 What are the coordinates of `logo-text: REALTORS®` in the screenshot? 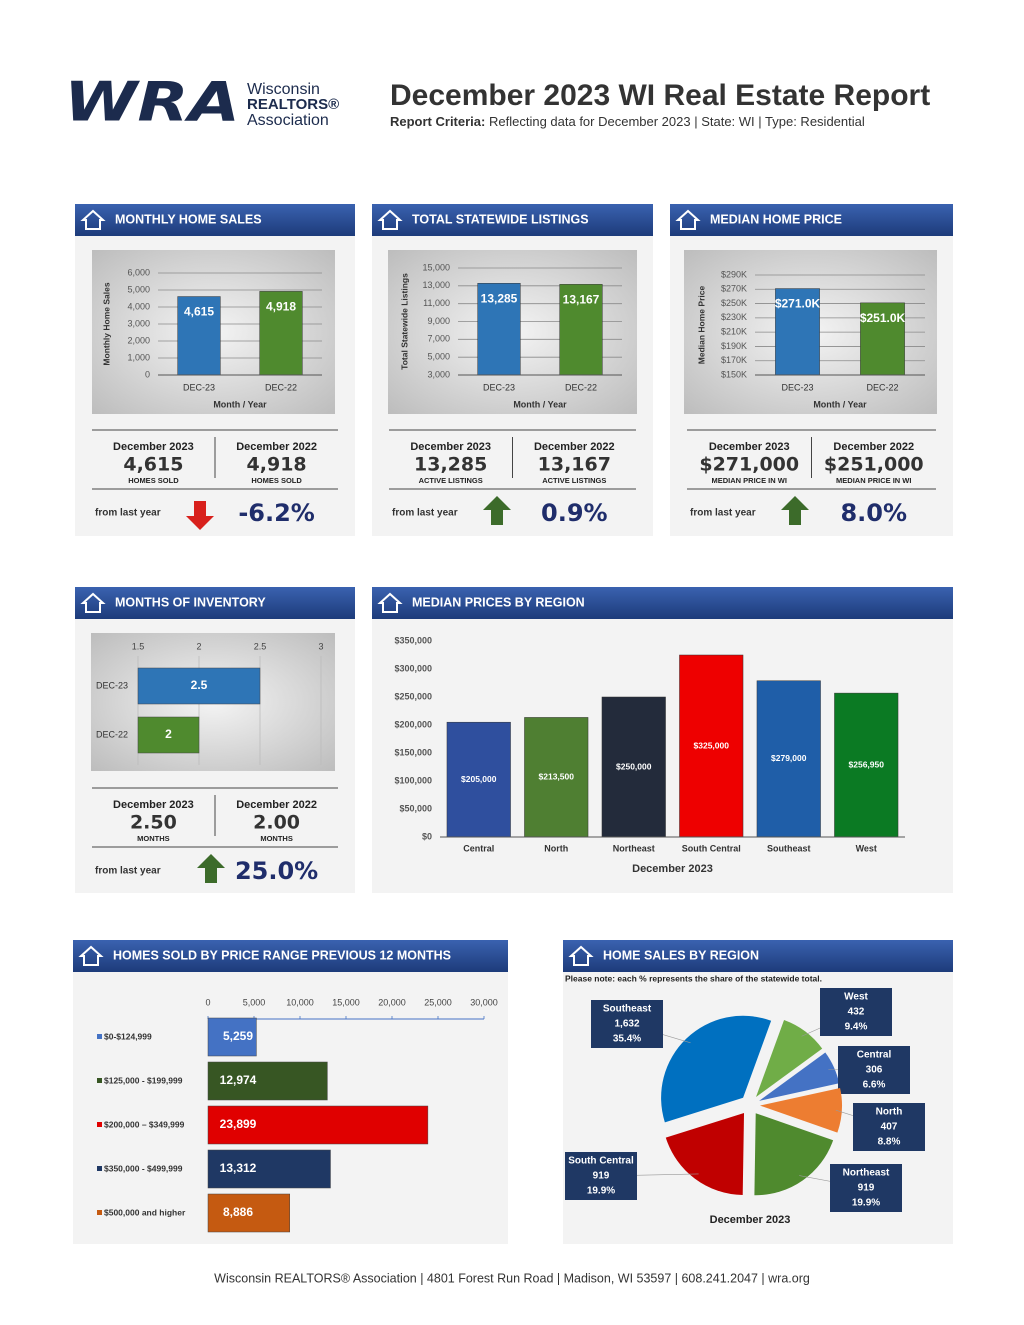 It's located at (293, 104).